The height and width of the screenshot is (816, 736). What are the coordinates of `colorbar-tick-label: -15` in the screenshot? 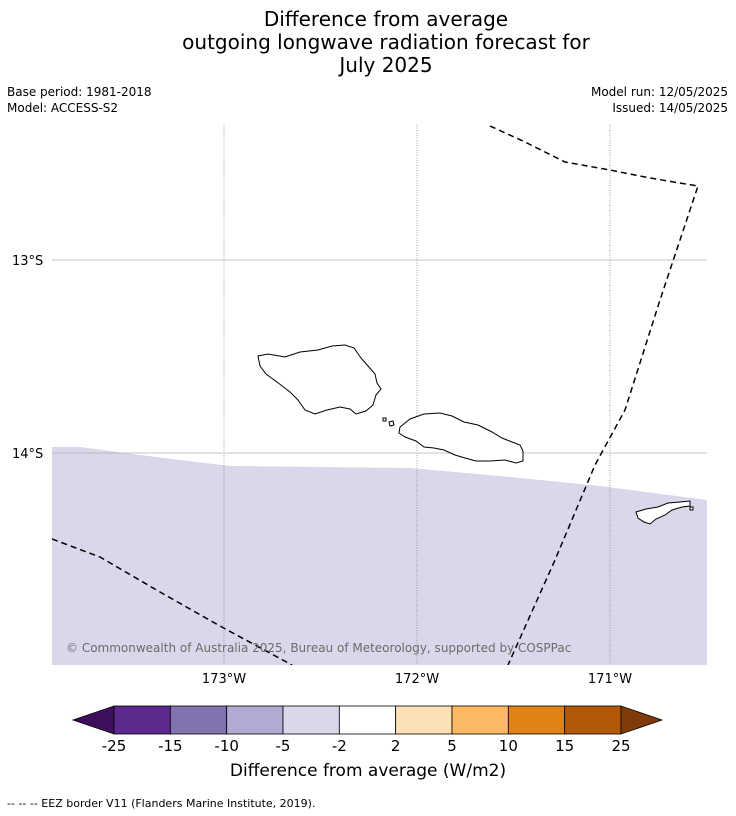 It's located at (170, 746).